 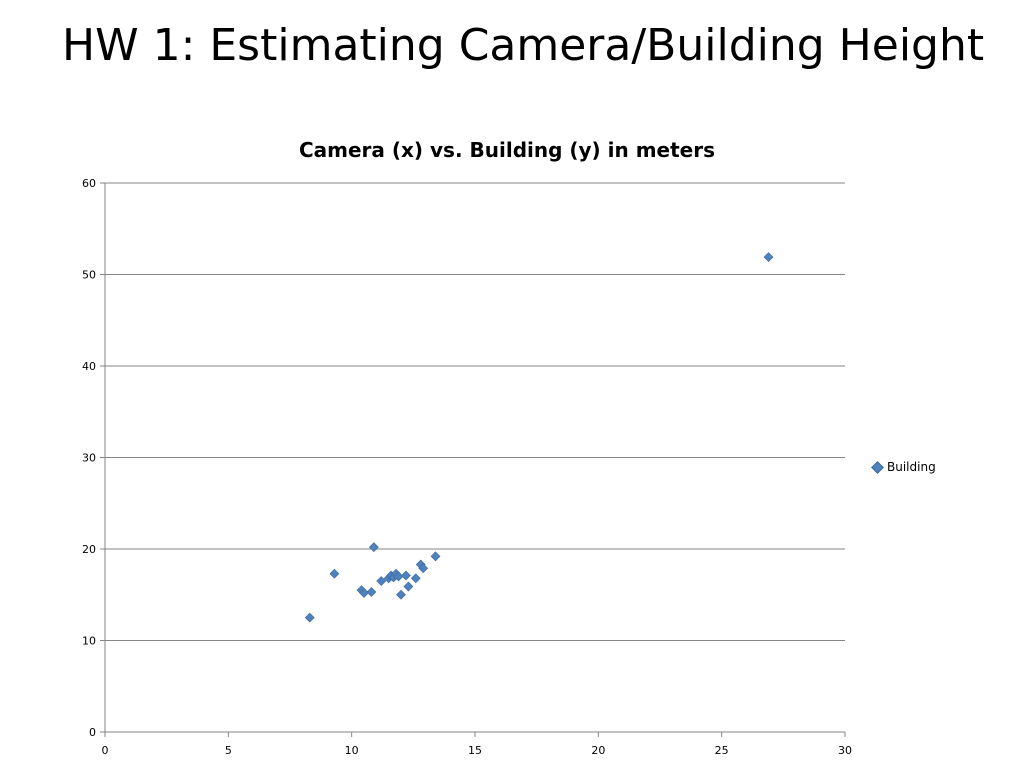 What do you see at coordinates (92, 732) in the screenshot?
I see `y-tick-label-0: 0` at bounding box center [92, 732].